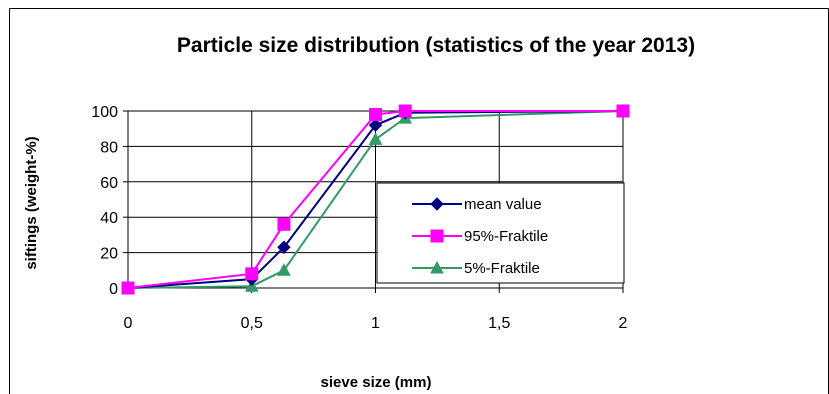 The image size is (829, 394). I want to click on y-tick-label-2: 40, so click(109, 218).